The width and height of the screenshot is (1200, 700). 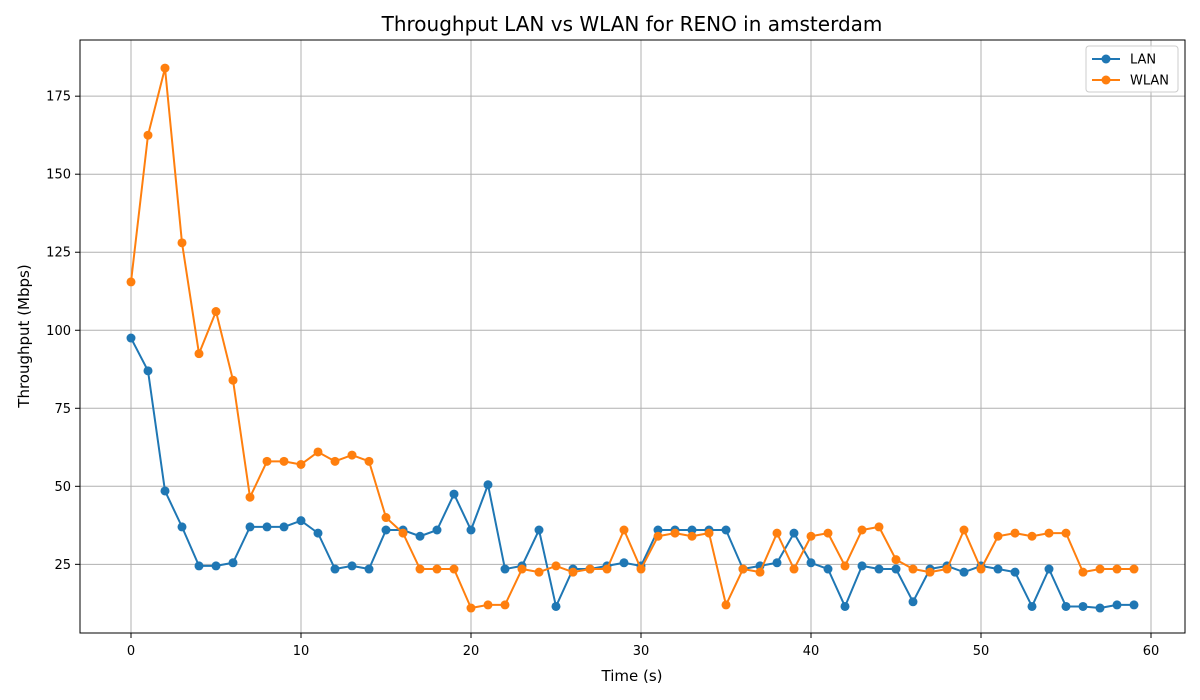 What do you see at coordinates (1132, 69) in the screenshot?
I see `legend: LAN WLAN` at bounding box center [1132, 69].